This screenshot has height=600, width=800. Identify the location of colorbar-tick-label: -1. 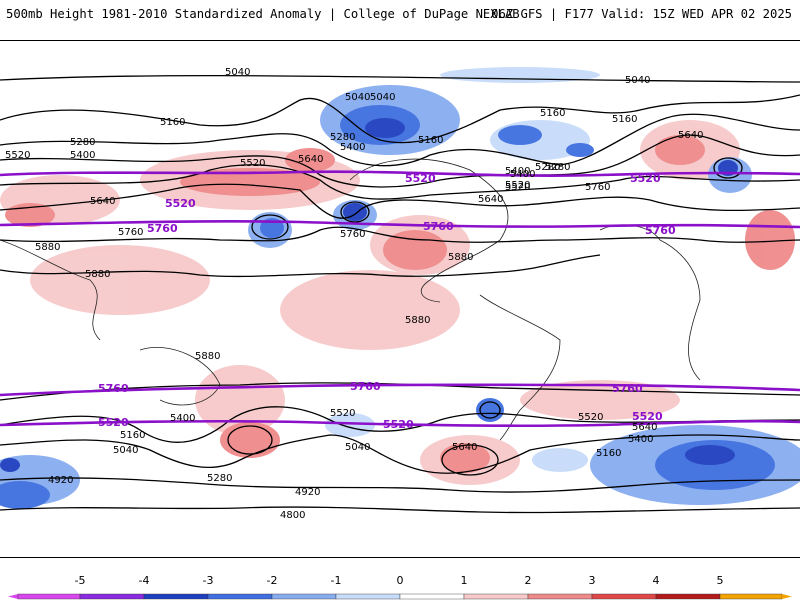
(336, 580).